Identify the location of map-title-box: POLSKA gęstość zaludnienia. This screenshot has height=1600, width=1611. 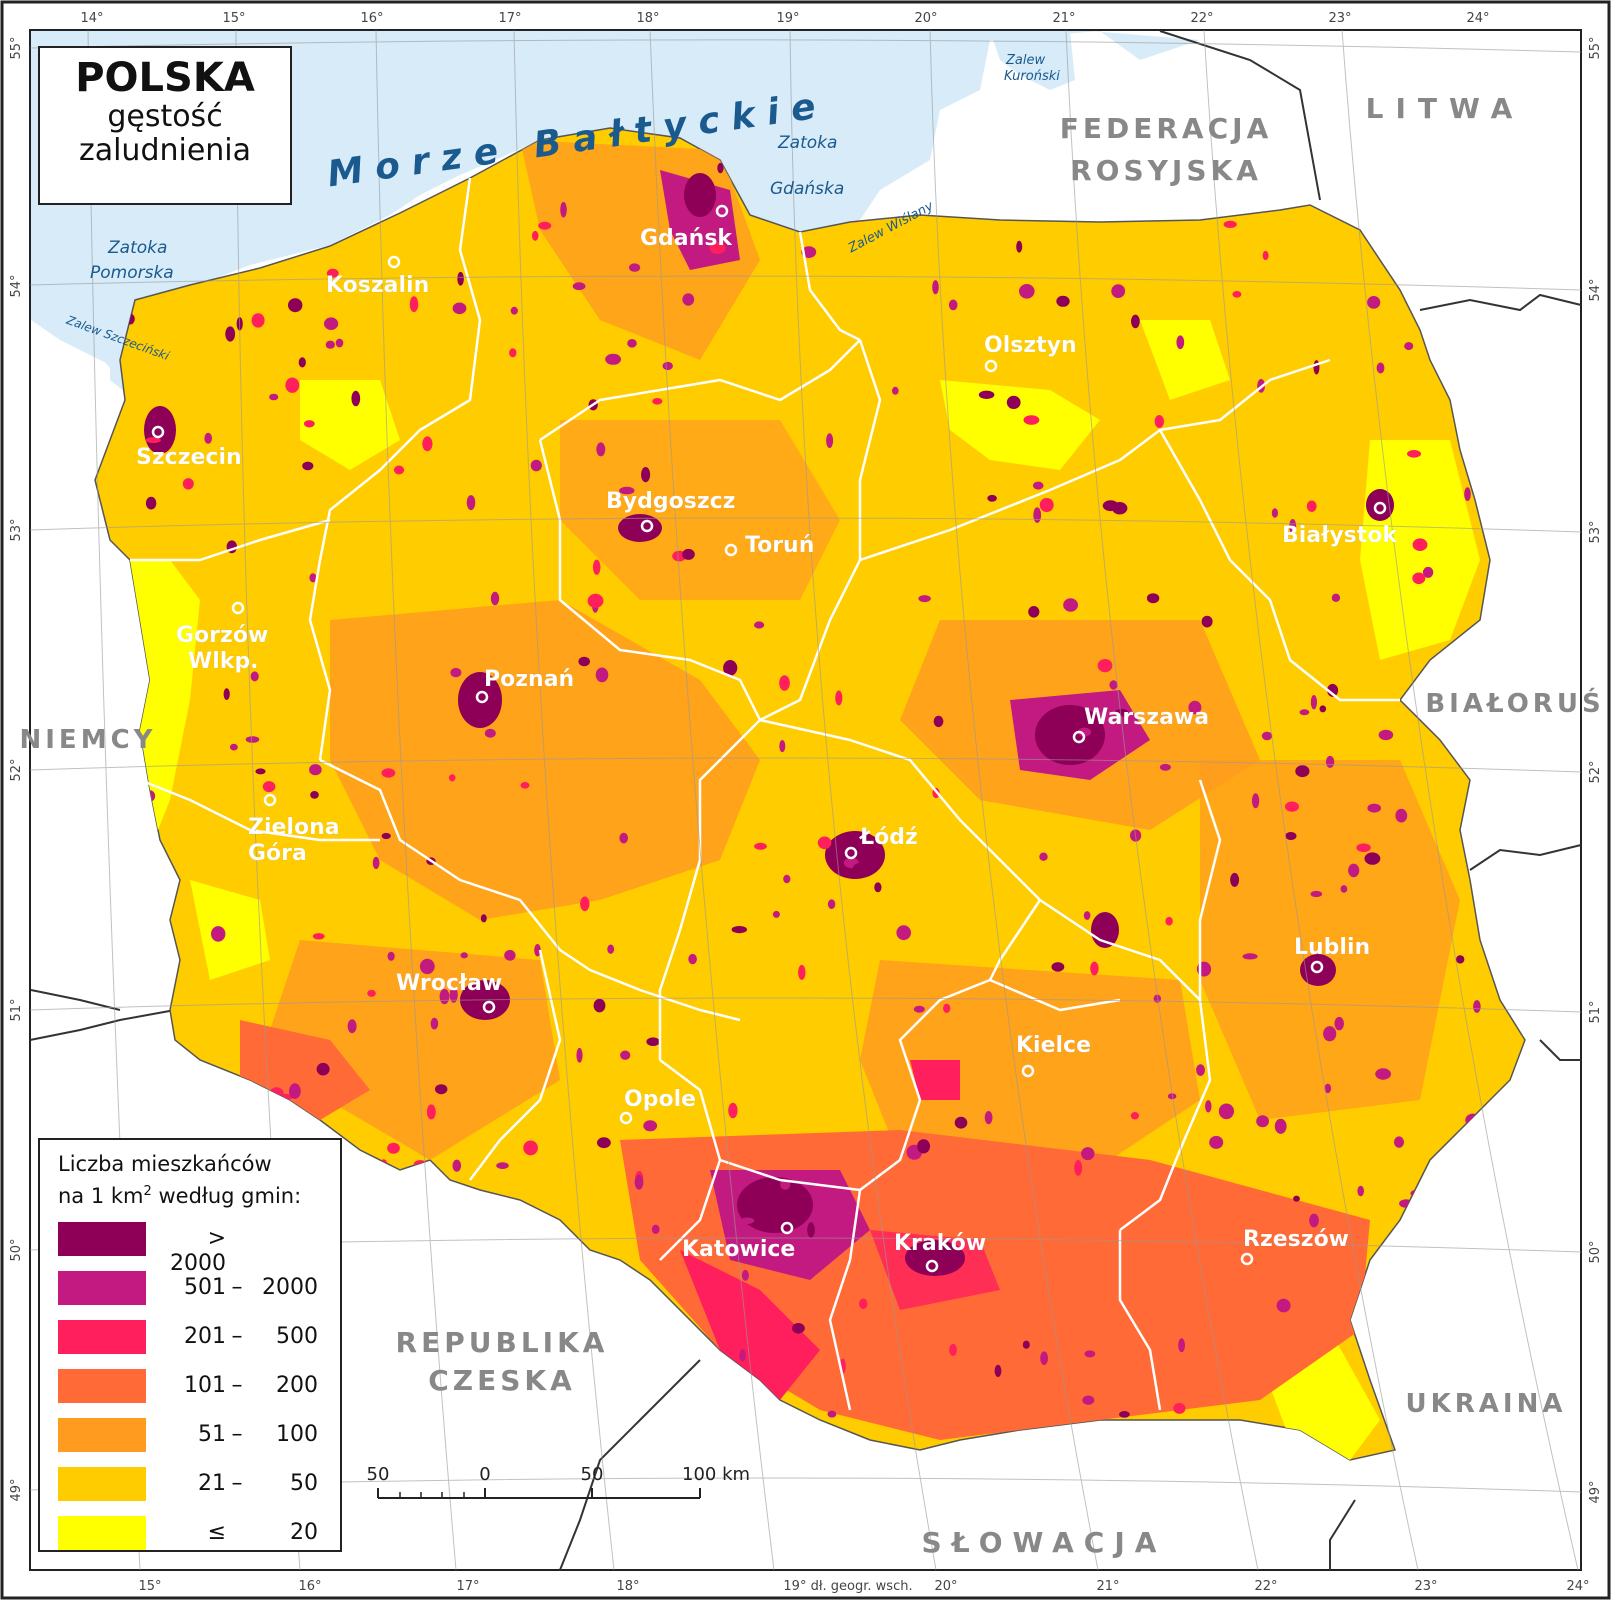
(165, 125).